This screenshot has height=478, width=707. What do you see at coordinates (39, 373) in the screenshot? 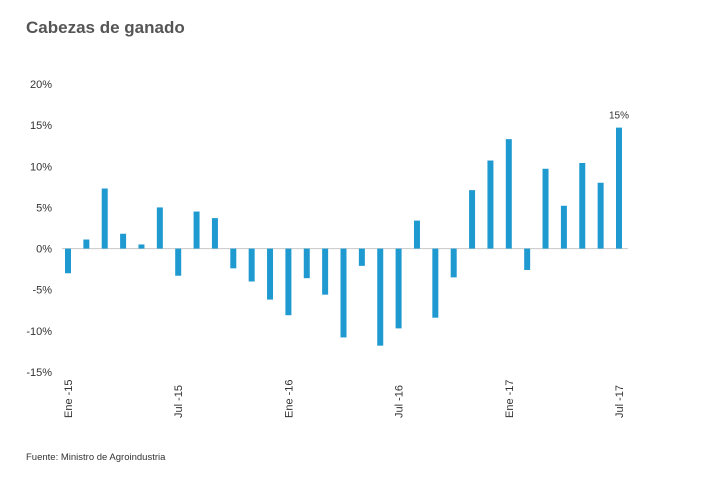
I see `y-tick-label: -15%` at bounding box center [39, 373].